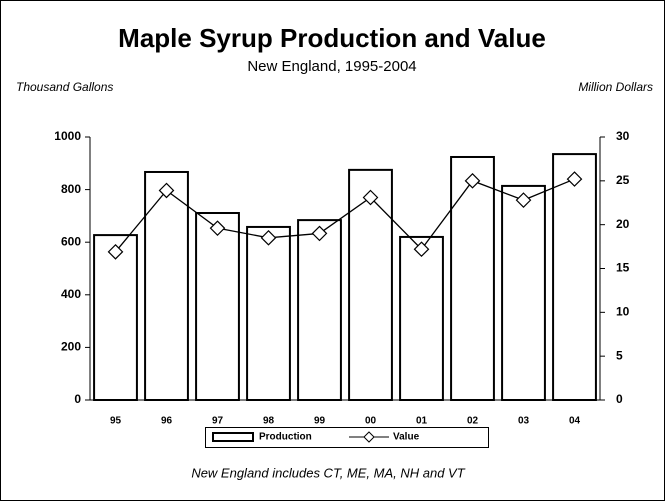  Describe the element at coordinates (67, 136) in the screenshot. I see `y-tick-label: 1000` at that location.